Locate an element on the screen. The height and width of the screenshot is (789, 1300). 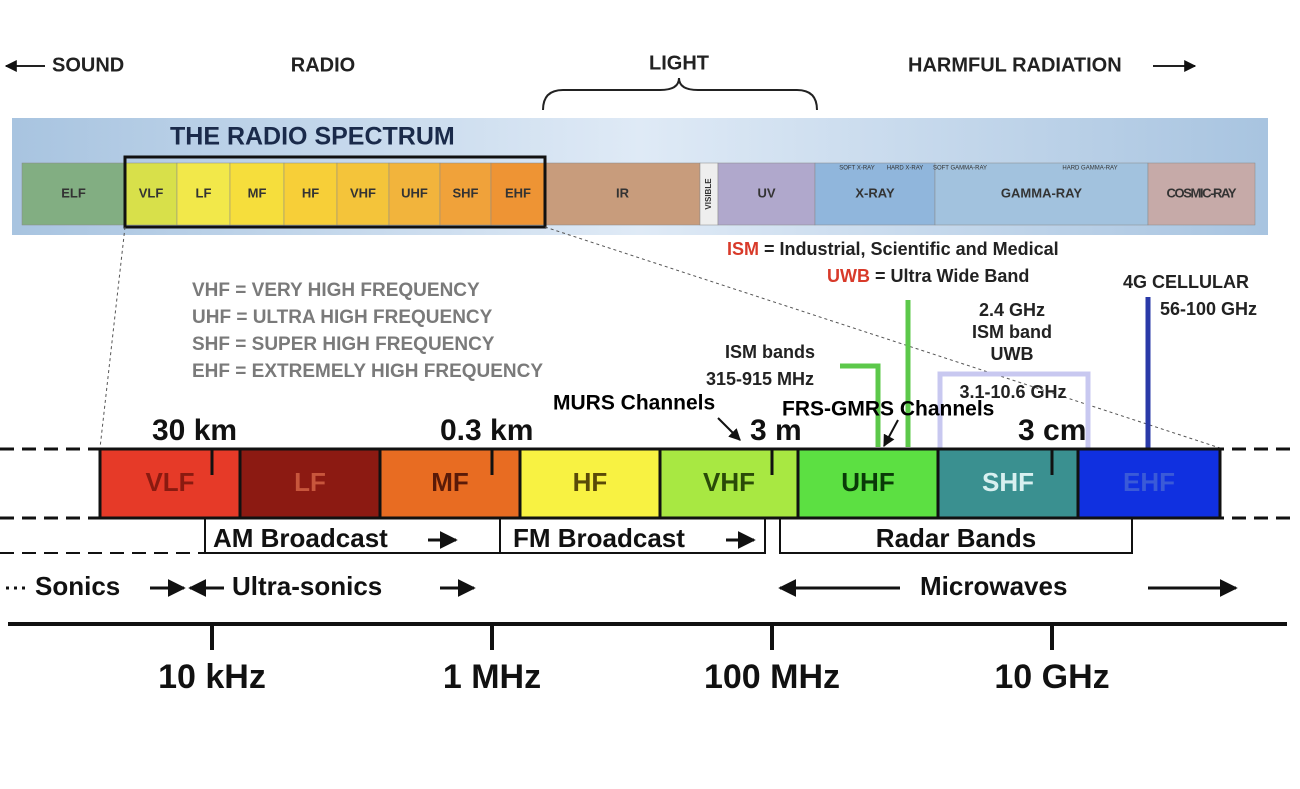
annotation: 315-915 MHz is located at coordinates (760, 379).